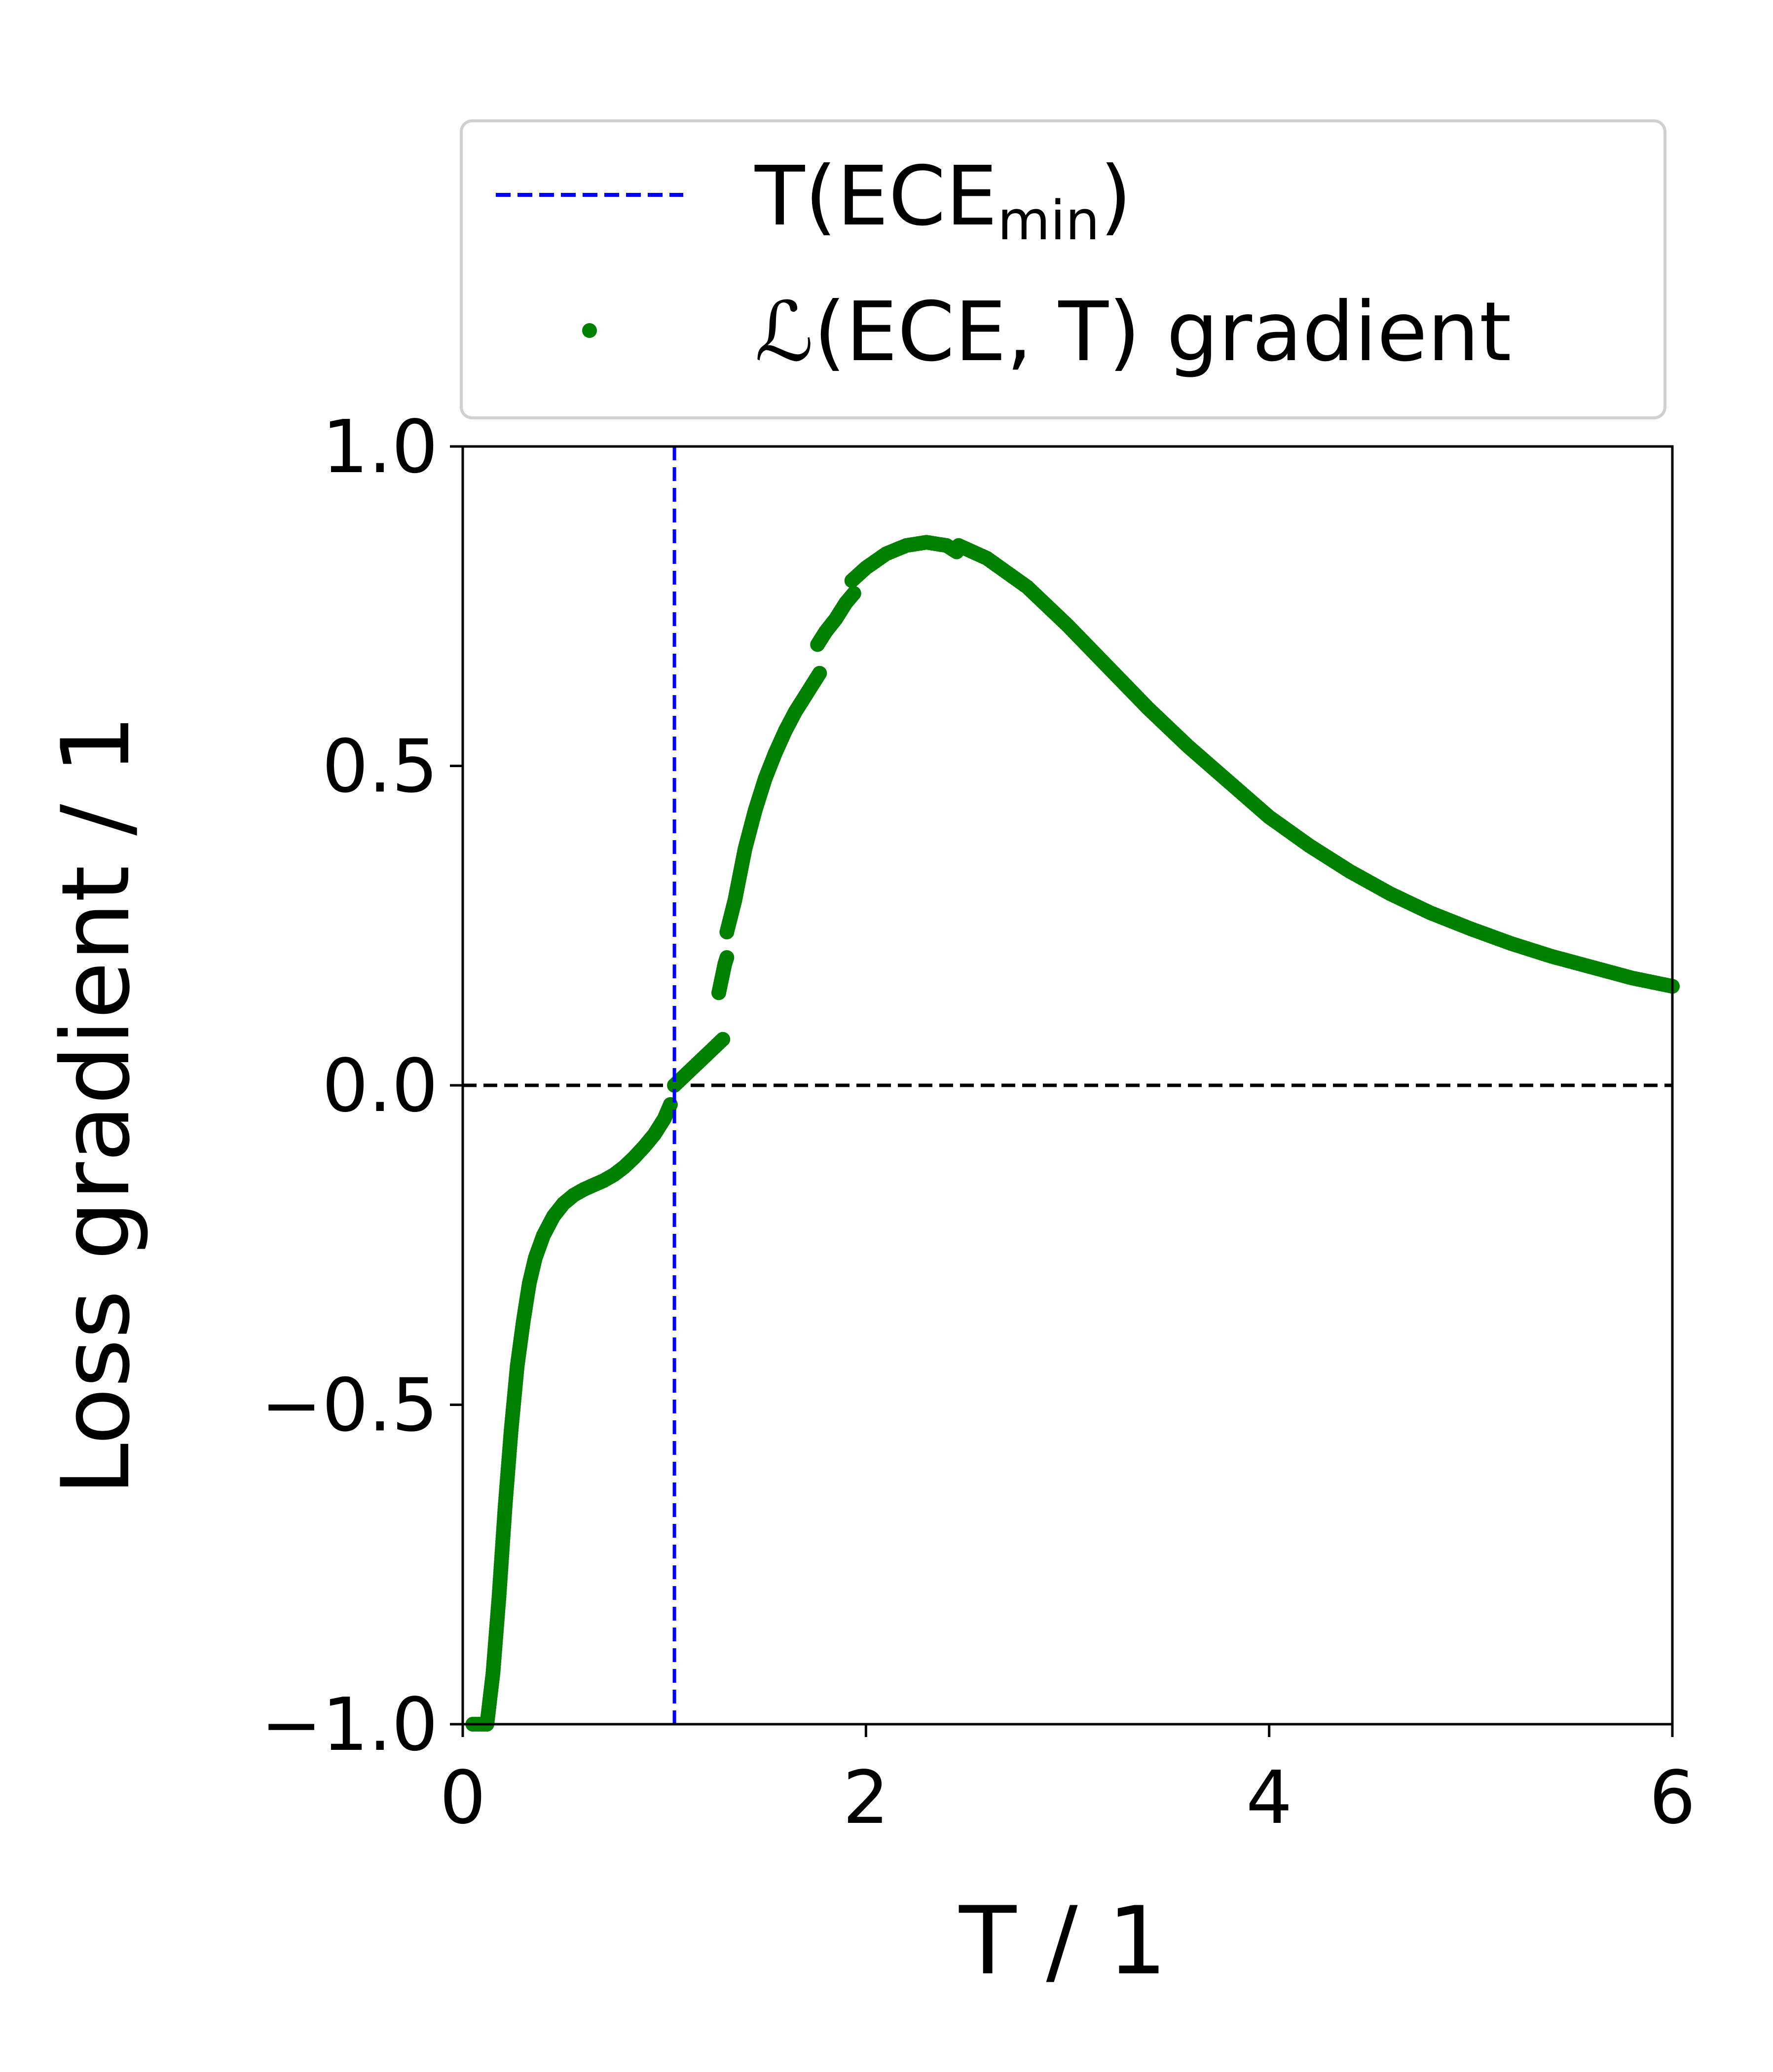 The width and height of the screenshot is (1773, 2072). I want to click on x-tick-label: 6, so click(1672, 1798).